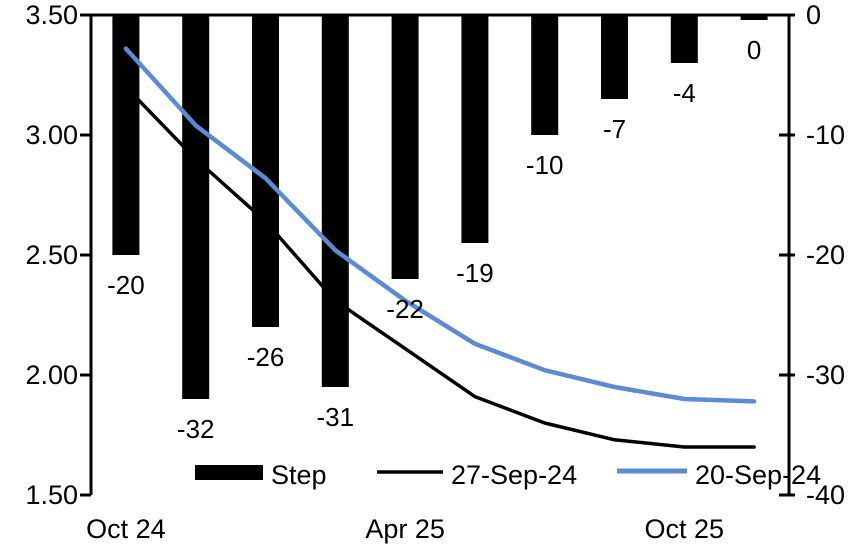 This screenshot has height=551, width=852. What do you see at coordinates (813, 15) in the screenshot?
I see `right-axis-tick-label: 0` at bounding box center [813, 15].